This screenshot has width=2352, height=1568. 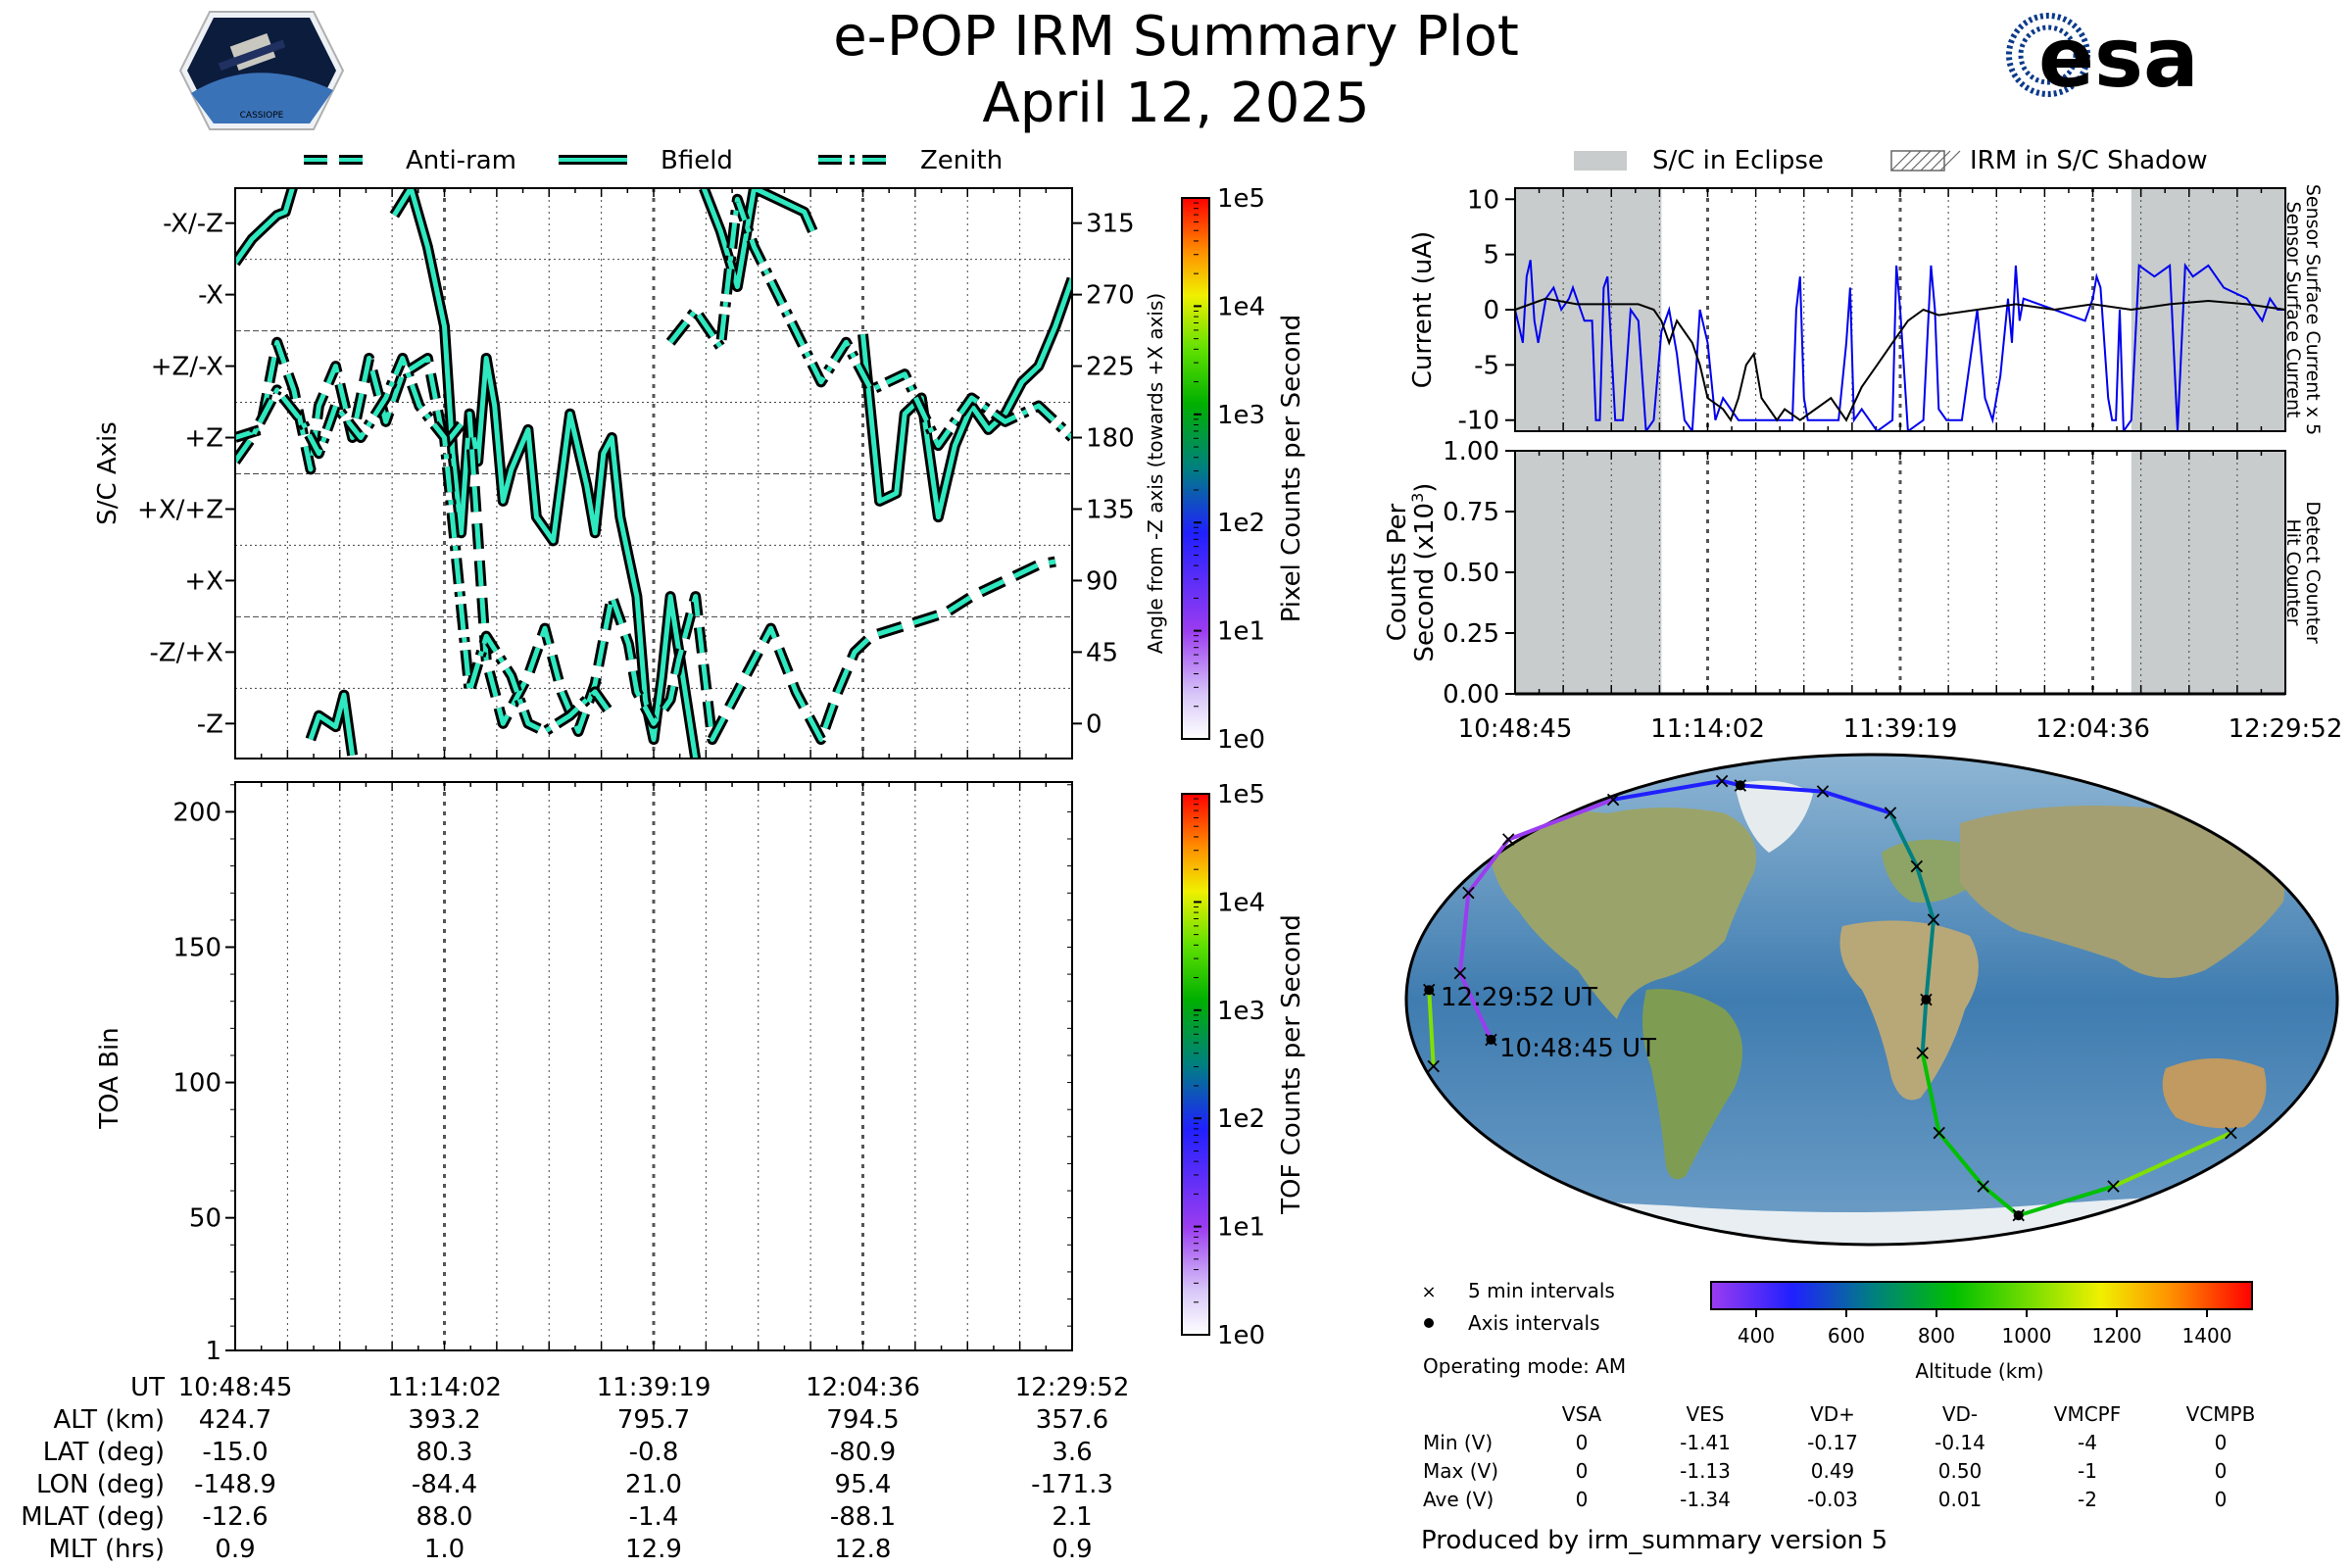 I want to click on sc-axis-tick-label: +X/+Z, so click(x=180, y=509).